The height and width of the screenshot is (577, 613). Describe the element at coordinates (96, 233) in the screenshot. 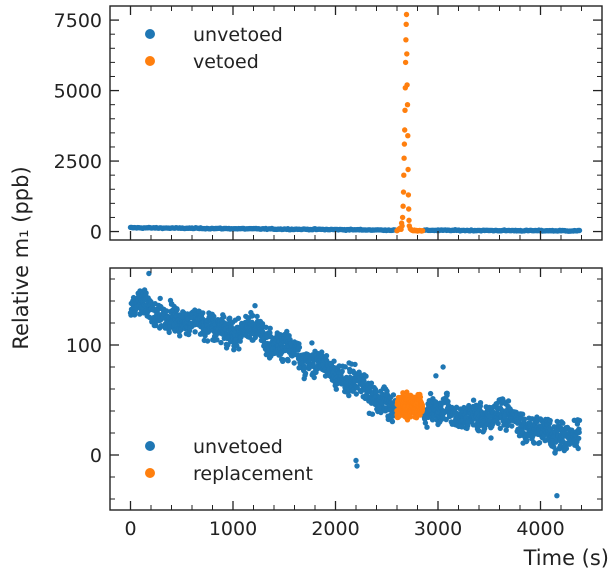

I see `top-y-tick-label: 0` at that location.